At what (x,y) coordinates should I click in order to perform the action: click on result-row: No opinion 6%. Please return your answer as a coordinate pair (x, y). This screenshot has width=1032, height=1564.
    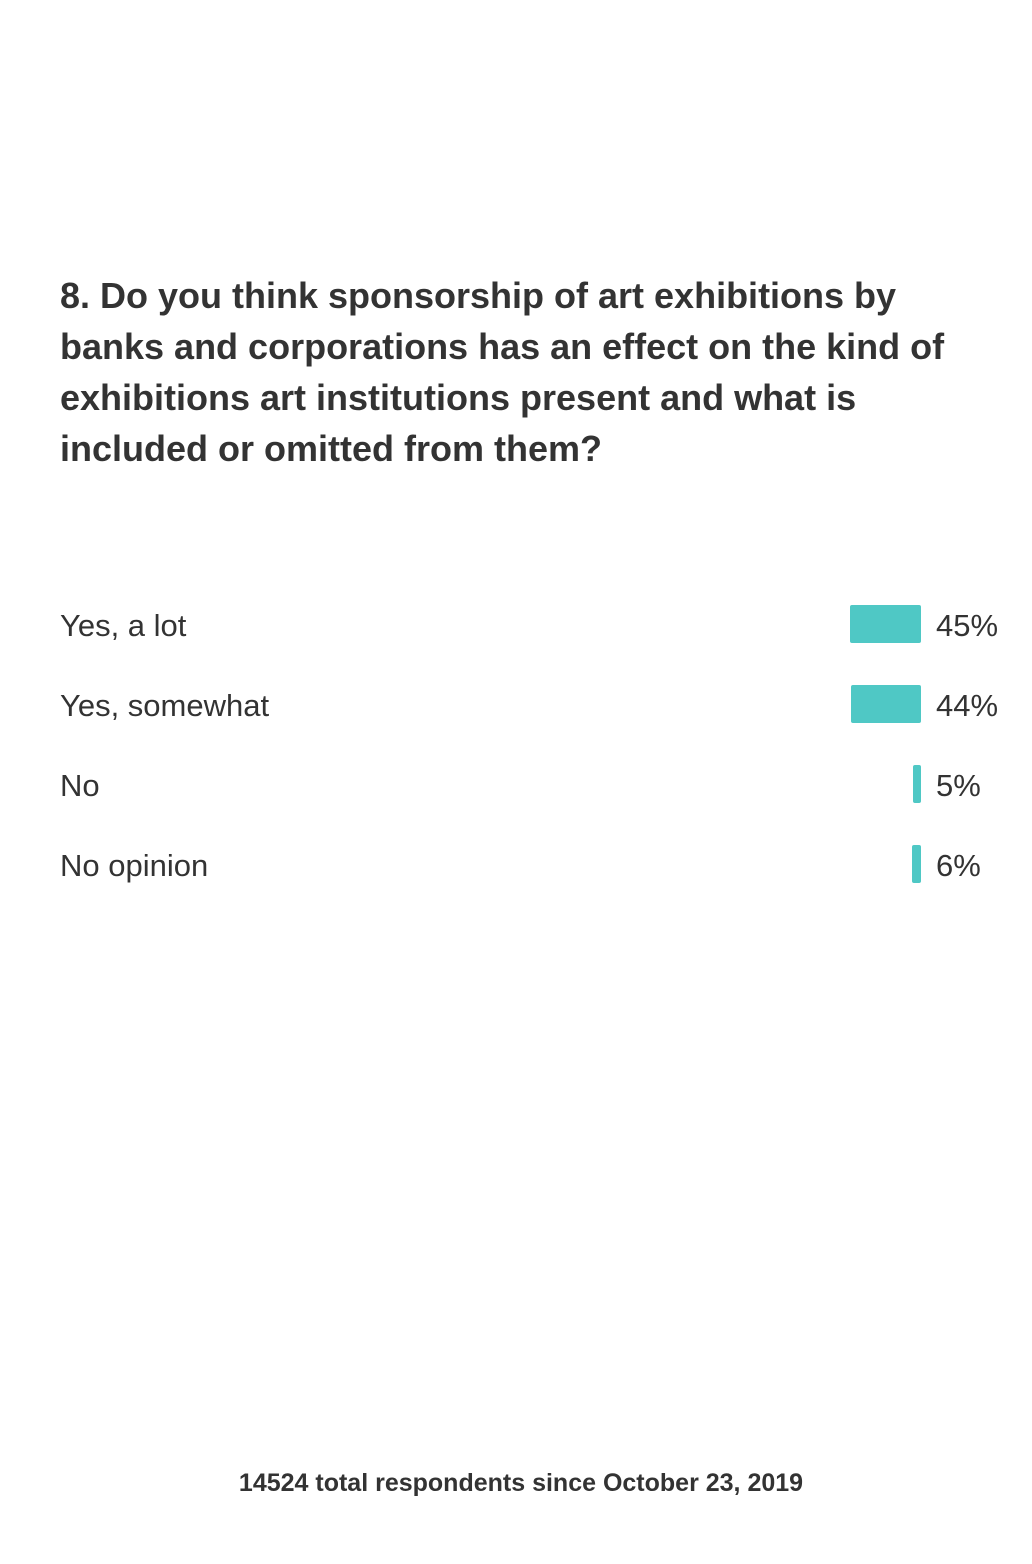
    Looking at the image, I should click on (531, 880).